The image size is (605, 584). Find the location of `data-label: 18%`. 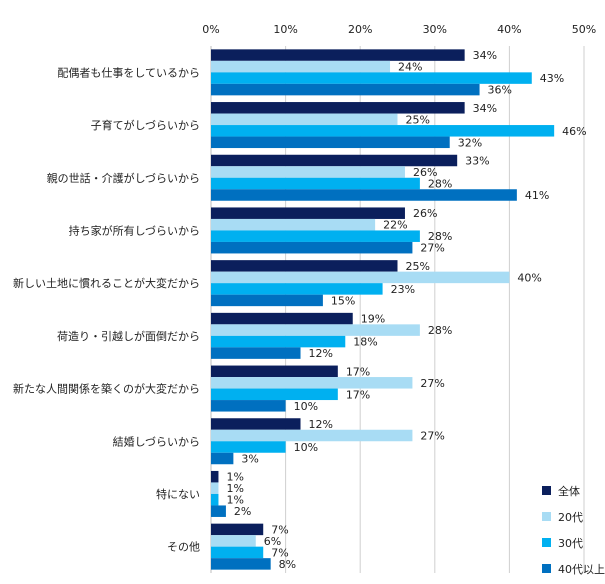

data-label: 18% is located at coordinates (365, 342).